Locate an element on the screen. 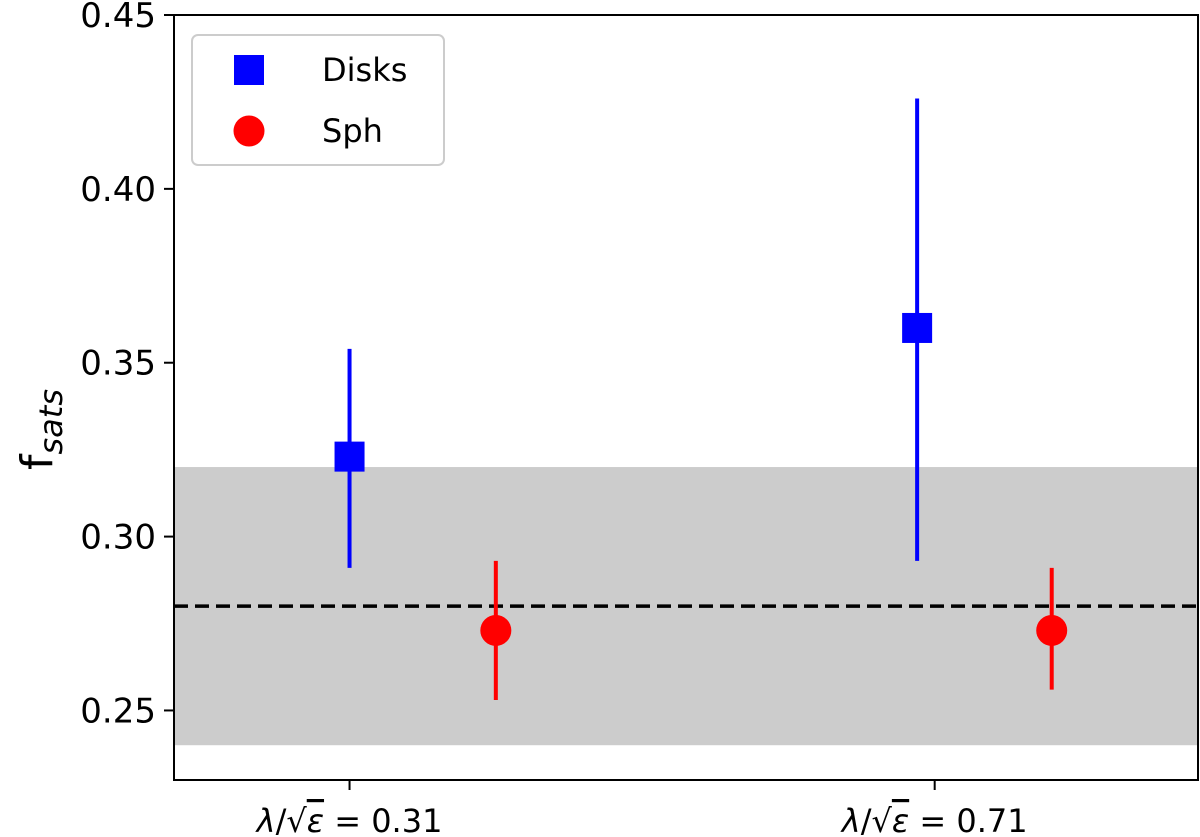 This screenshot has width=1200, height=837. y-tick-label-0: 0.25 is located at coordinates (118, 711).